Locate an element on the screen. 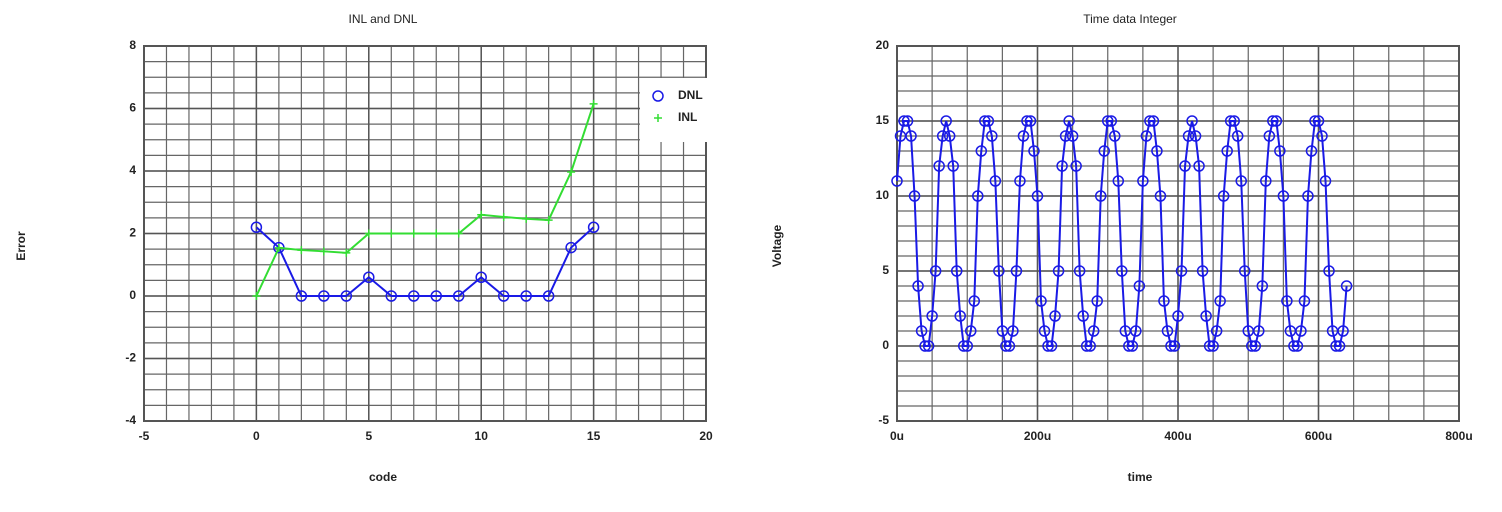 Image resolution: width=1502 pixels, height=512 pixels. legend: DNL INL is located at coordinates (675, 110).